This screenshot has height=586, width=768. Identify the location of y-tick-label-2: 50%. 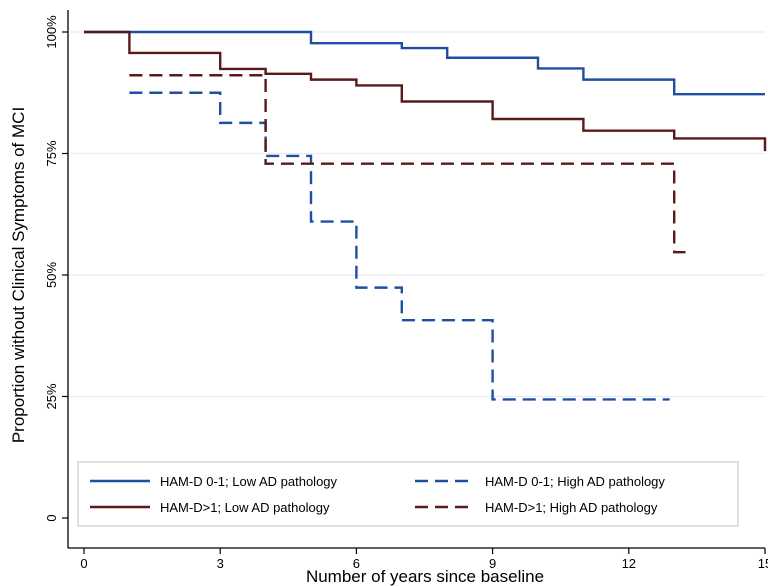
(51, 275).